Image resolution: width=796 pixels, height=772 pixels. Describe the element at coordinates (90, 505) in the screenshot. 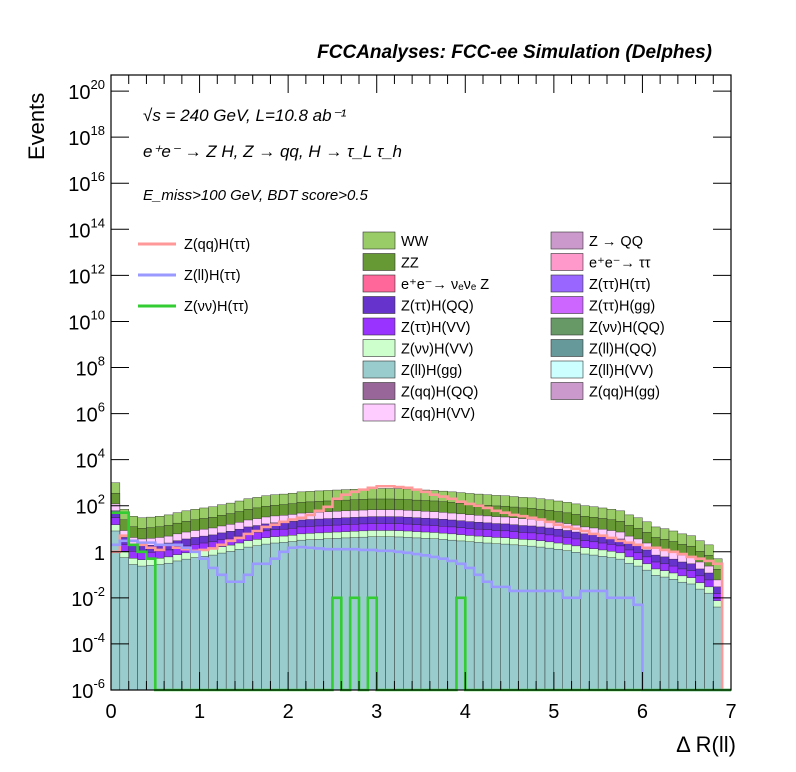

I see `y-tick-label-4: 10²` at that location.